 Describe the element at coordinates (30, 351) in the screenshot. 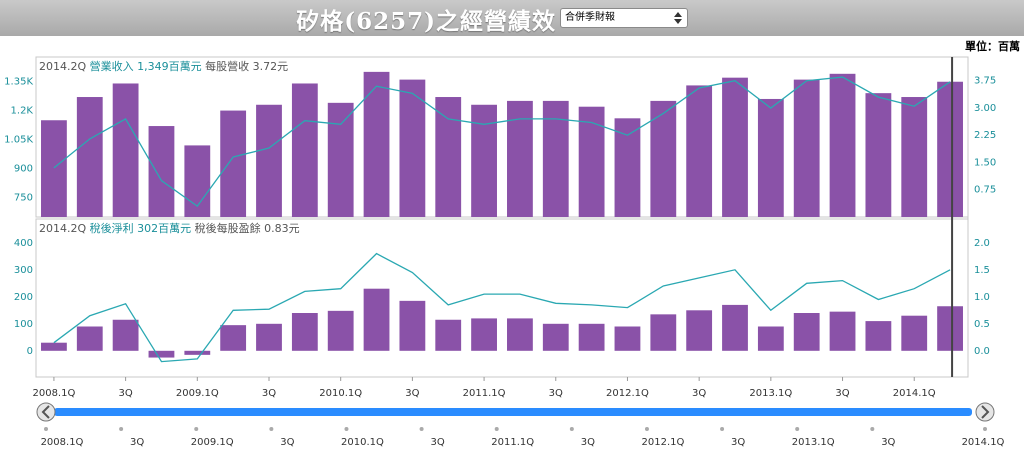

I see `left-axis-tick-label: 0` at that location.